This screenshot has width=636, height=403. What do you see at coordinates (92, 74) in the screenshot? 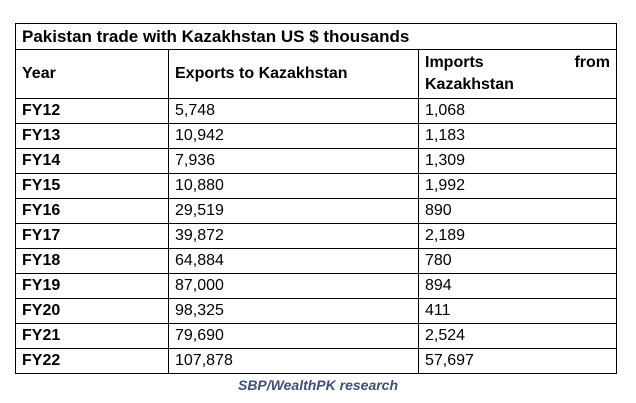
I see `header-year: Year` at bounding box center [92, 74].